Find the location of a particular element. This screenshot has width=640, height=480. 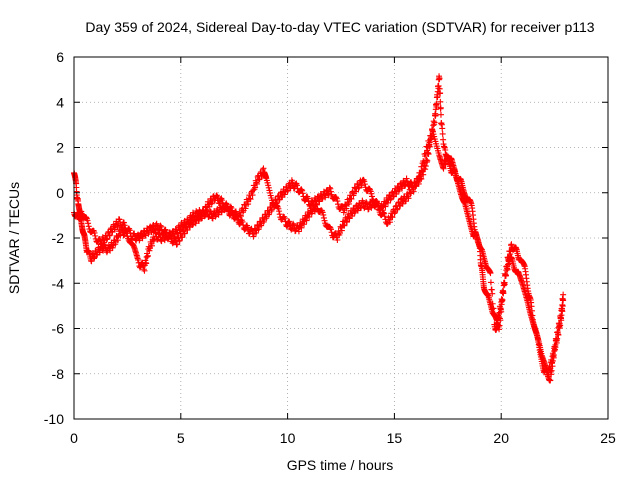

y-tick-label: -4 is located at coordinates (58, 283).